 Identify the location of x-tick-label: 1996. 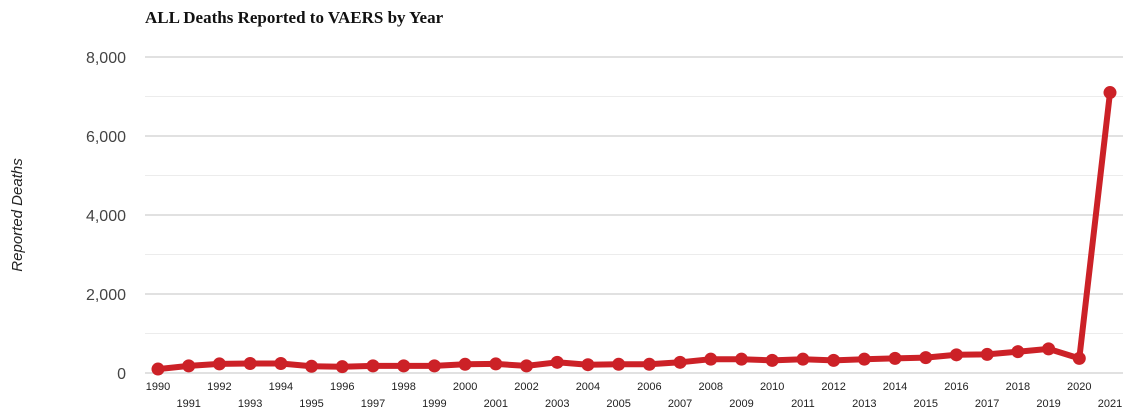
(342, 387).